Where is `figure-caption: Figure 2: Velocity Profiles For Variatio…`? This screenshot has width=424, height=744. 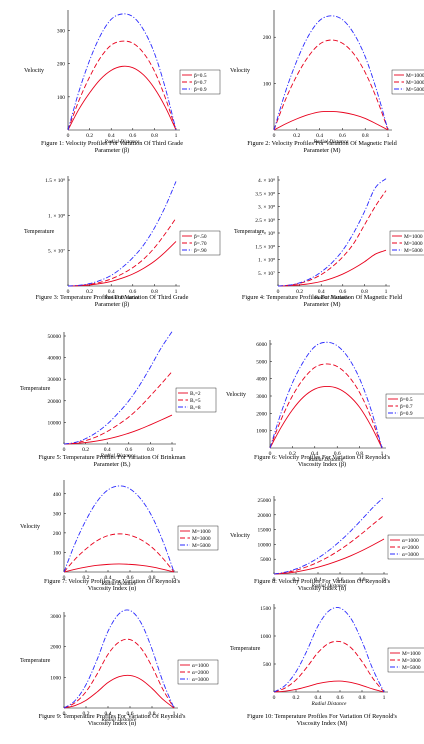
figure-caption: Figure 2: Velocity Profiles For Variatio… is located at coordinates (320, 147).